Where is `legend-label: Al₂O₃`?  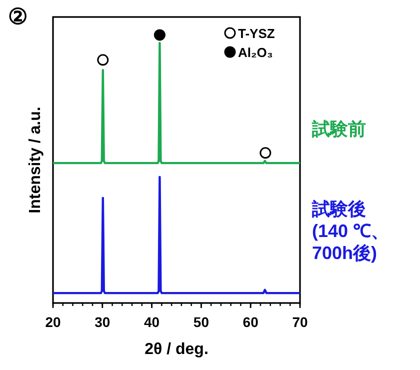
legend-label: Al₂O₃ is located at coordinates (255, 52).